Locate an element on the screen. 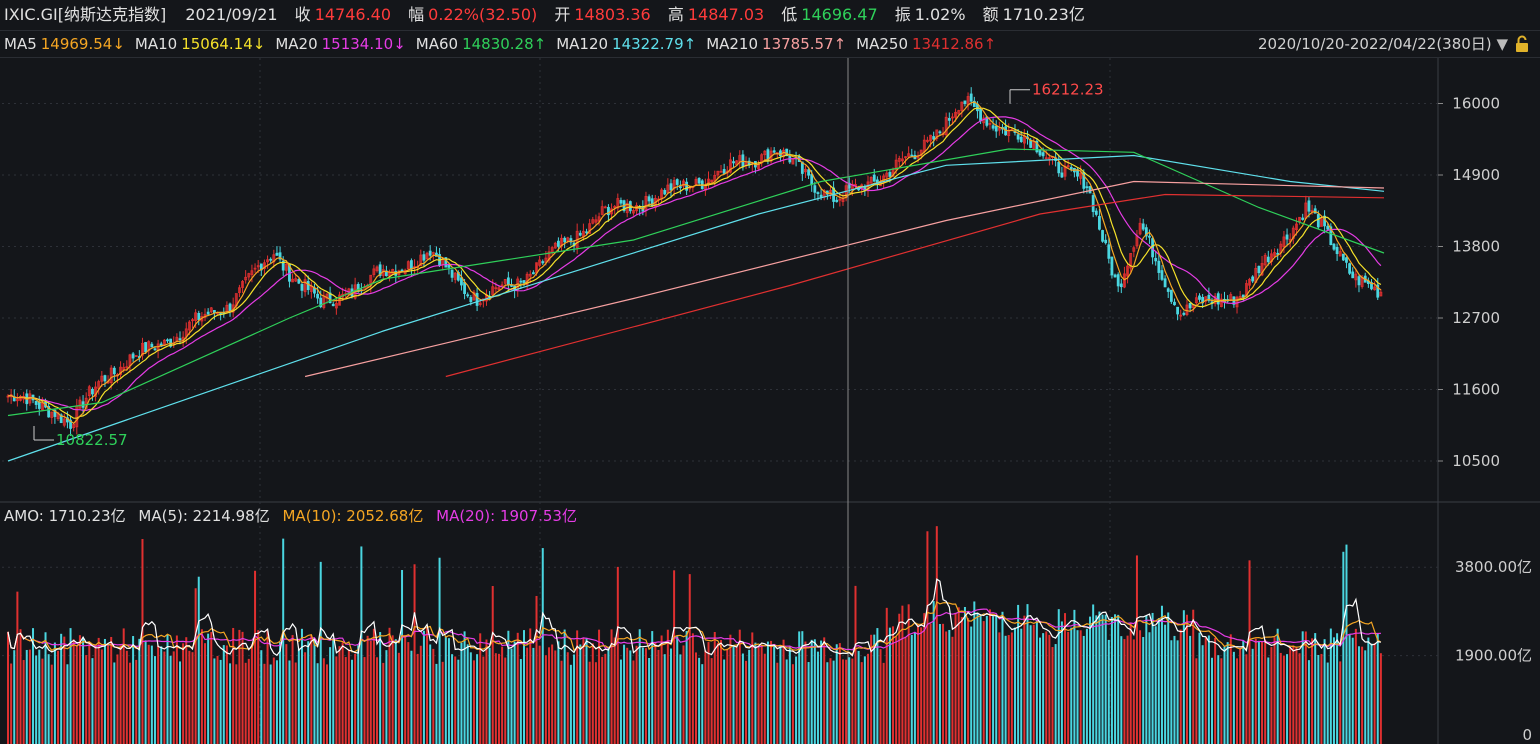 This screenshot has width=1540, height=744. high-label: 高 is located at coordinates (675, 14).